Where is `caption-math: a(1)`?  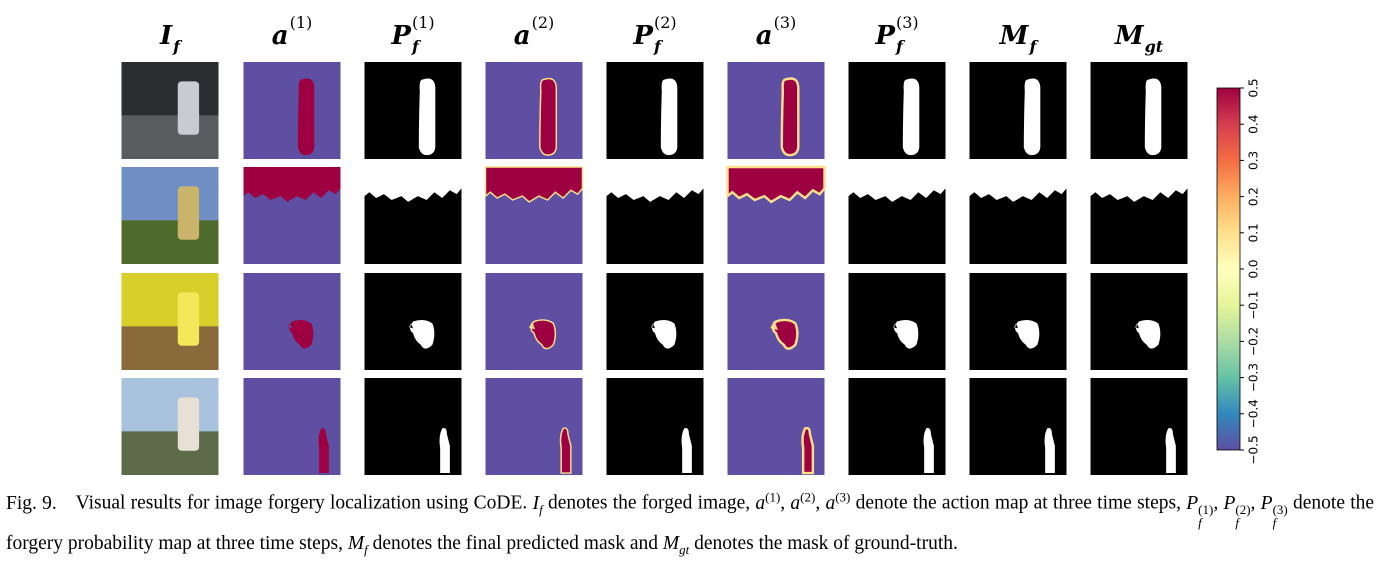
caption-math: a(1) is located at coordinates (767, 501).